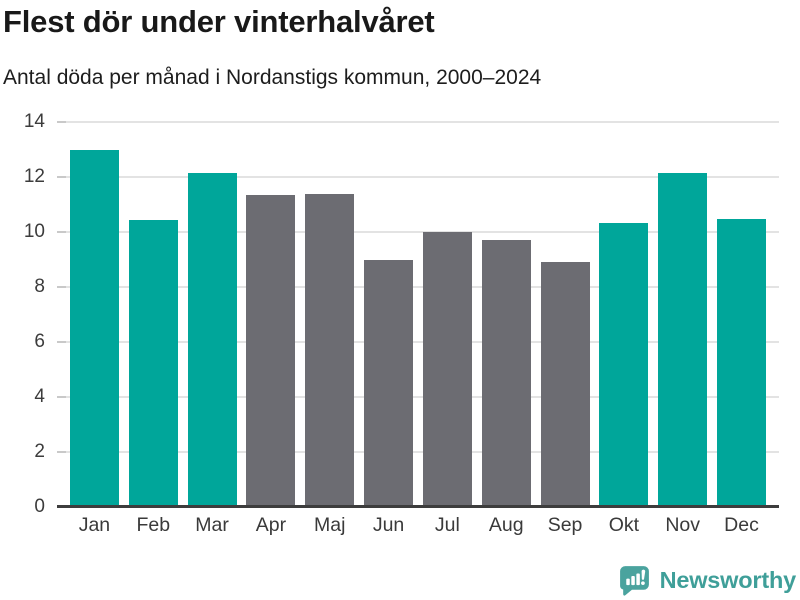 Image resolution: width=800 pixels, height=600 pixels. Describe the element at coordinates (418, 525) in the screenshot. I see `x-axis-labels: Jan Feb Mar Apr Maj Jun Jul Aug Sep Okt Nov Dec` at that location.